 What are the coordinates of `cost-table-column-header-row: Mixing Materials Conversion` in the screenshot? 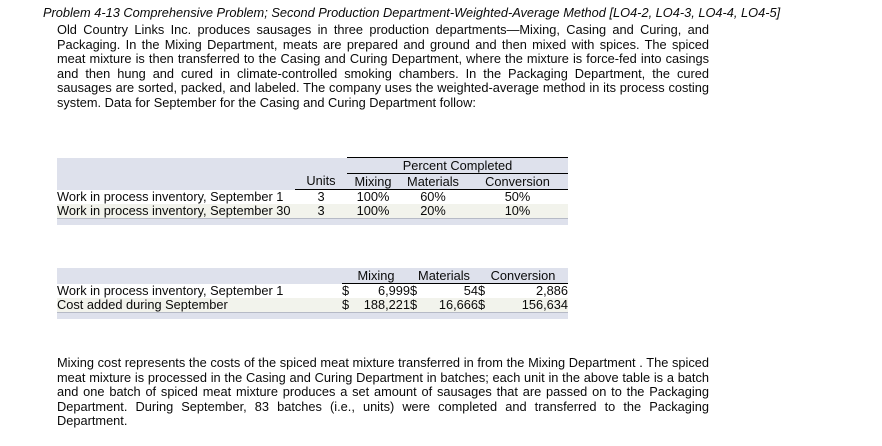 It's located at (312, 276).